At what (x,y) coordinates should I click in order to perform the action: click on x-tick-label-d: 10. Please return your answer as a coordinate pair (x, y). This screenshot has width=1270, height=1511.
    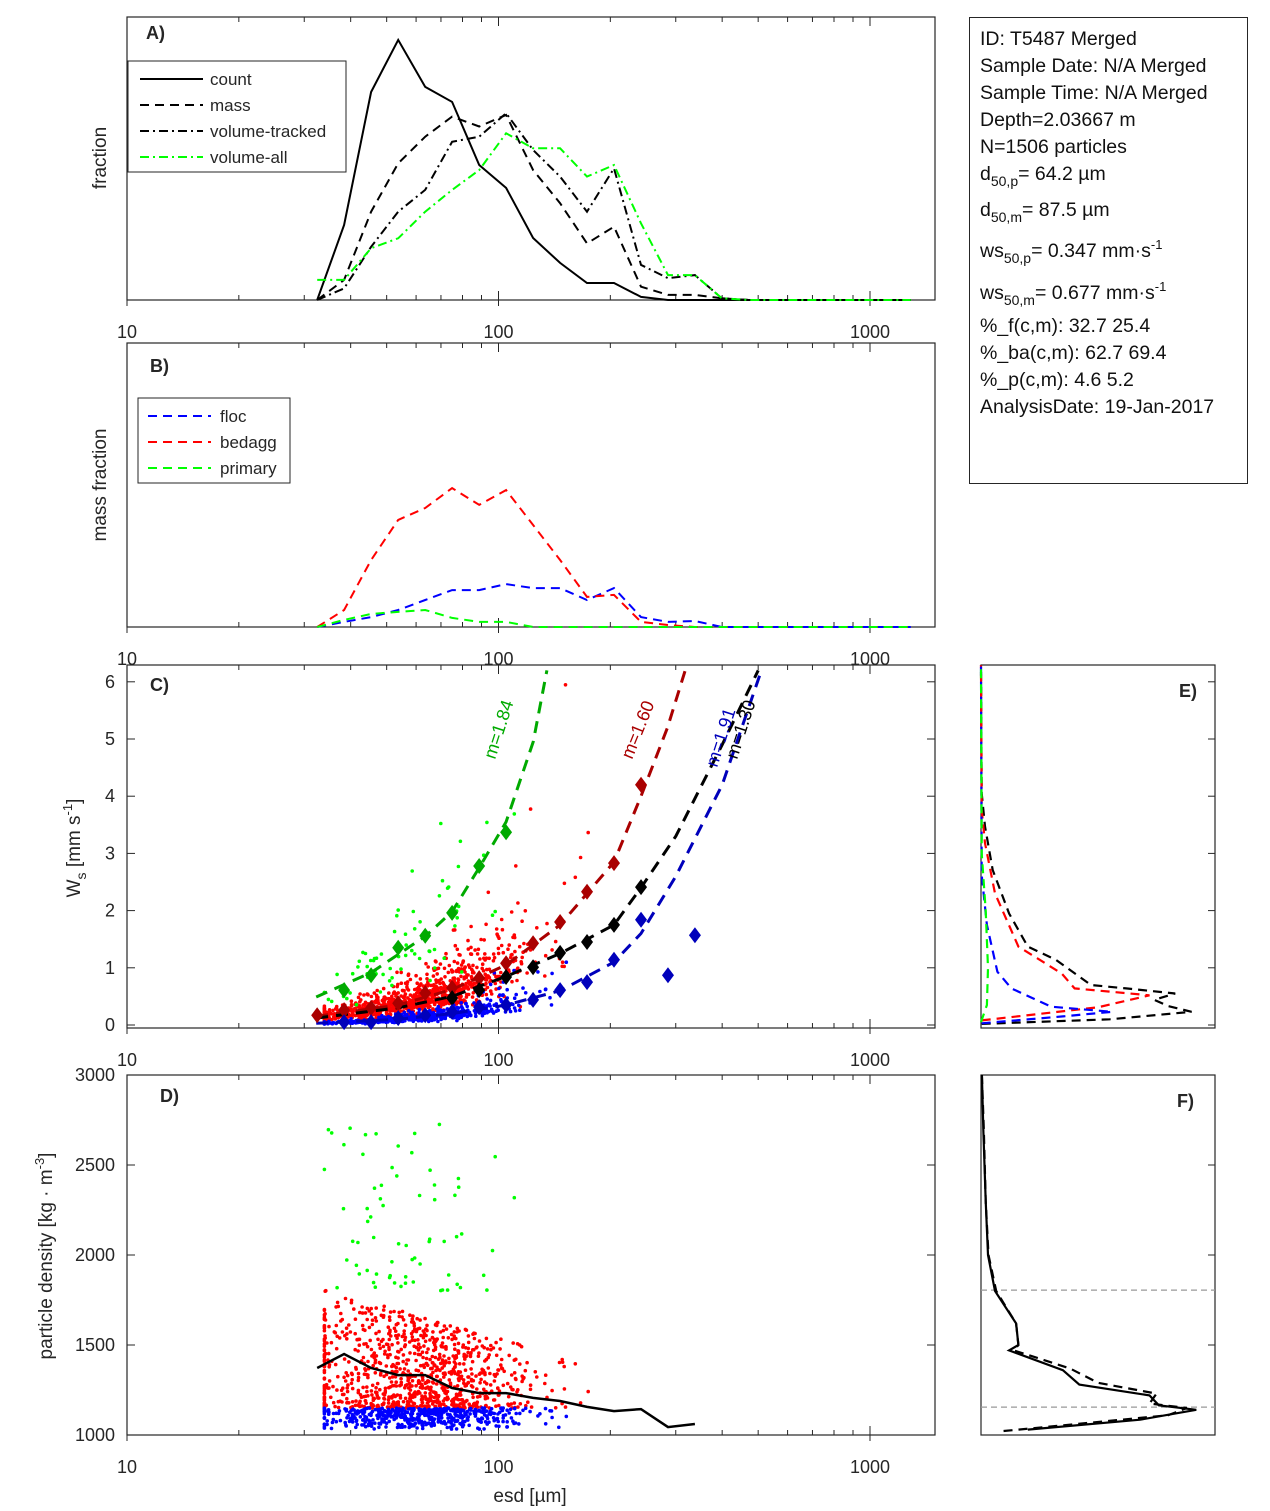
    Looking at the image, I should click on (127, 1467).